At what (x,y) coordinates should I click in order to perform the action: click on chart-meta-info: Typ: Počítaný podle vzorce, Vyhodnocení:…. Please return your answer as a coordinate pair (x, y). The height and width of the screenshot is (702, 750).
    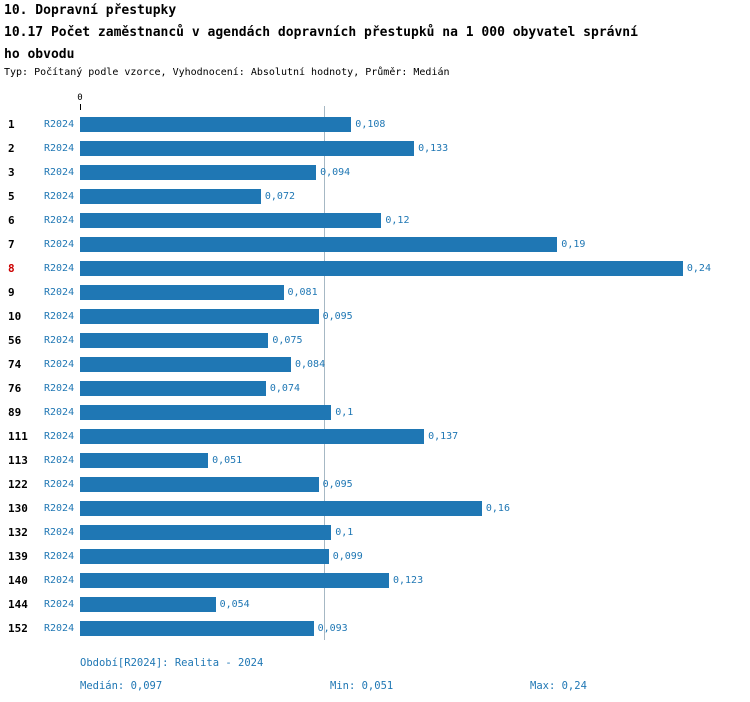
    Looking at the image, I should click on (227, 72).